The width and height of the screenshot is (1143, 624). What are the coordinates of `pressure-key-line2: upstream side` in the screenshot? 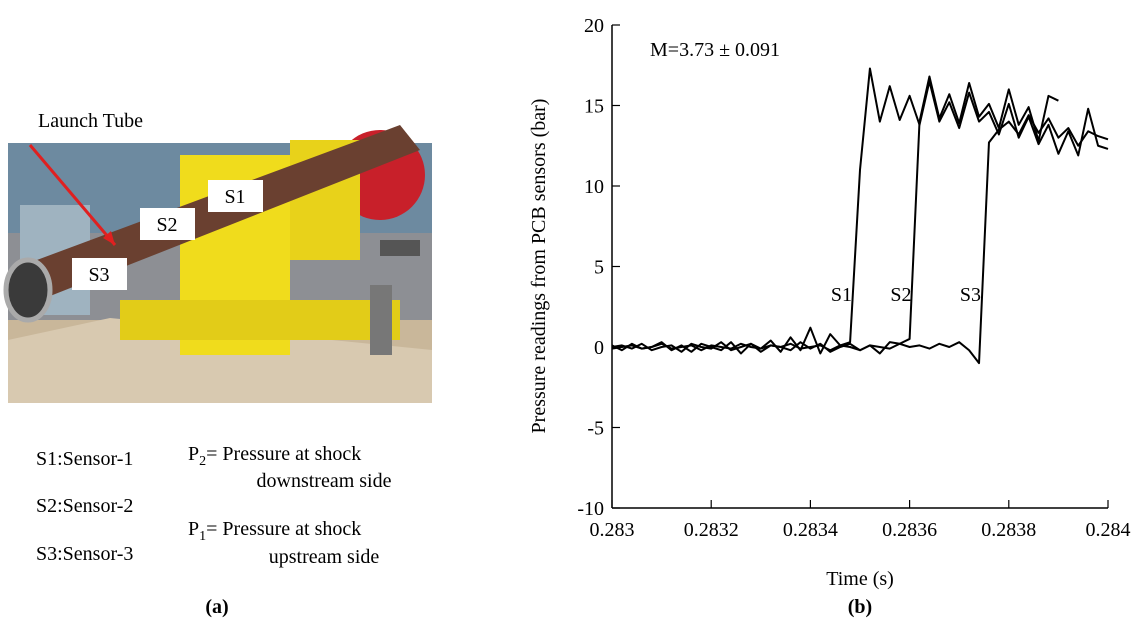 It's located at (324, 557).